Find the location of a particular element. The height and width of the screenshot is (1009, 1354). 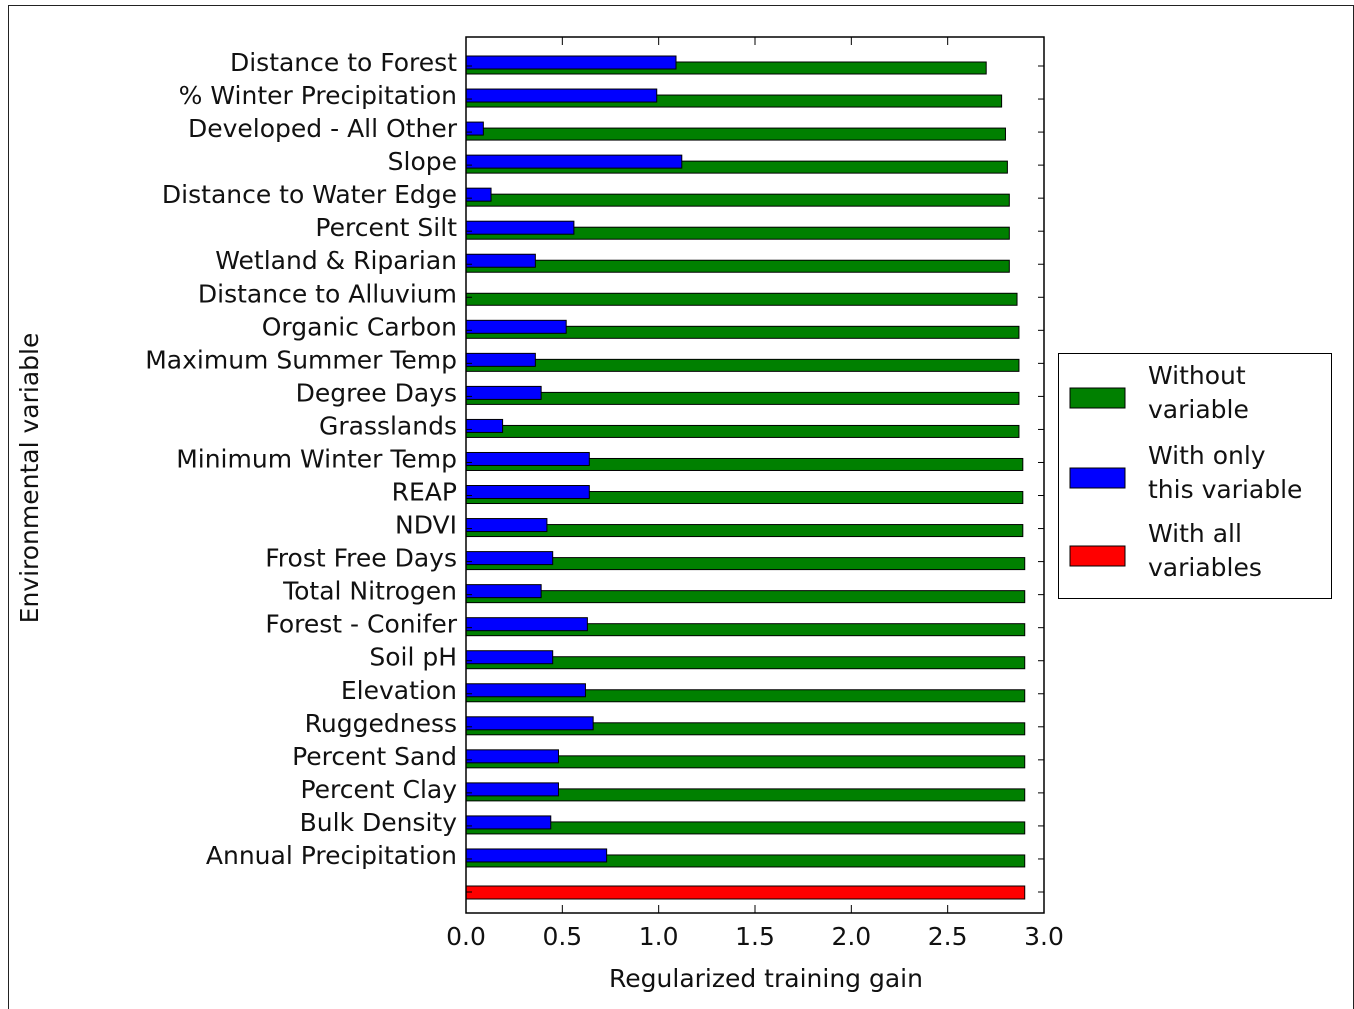

y-tick-label: Distance to Forest is located at coordinates (343, 62).